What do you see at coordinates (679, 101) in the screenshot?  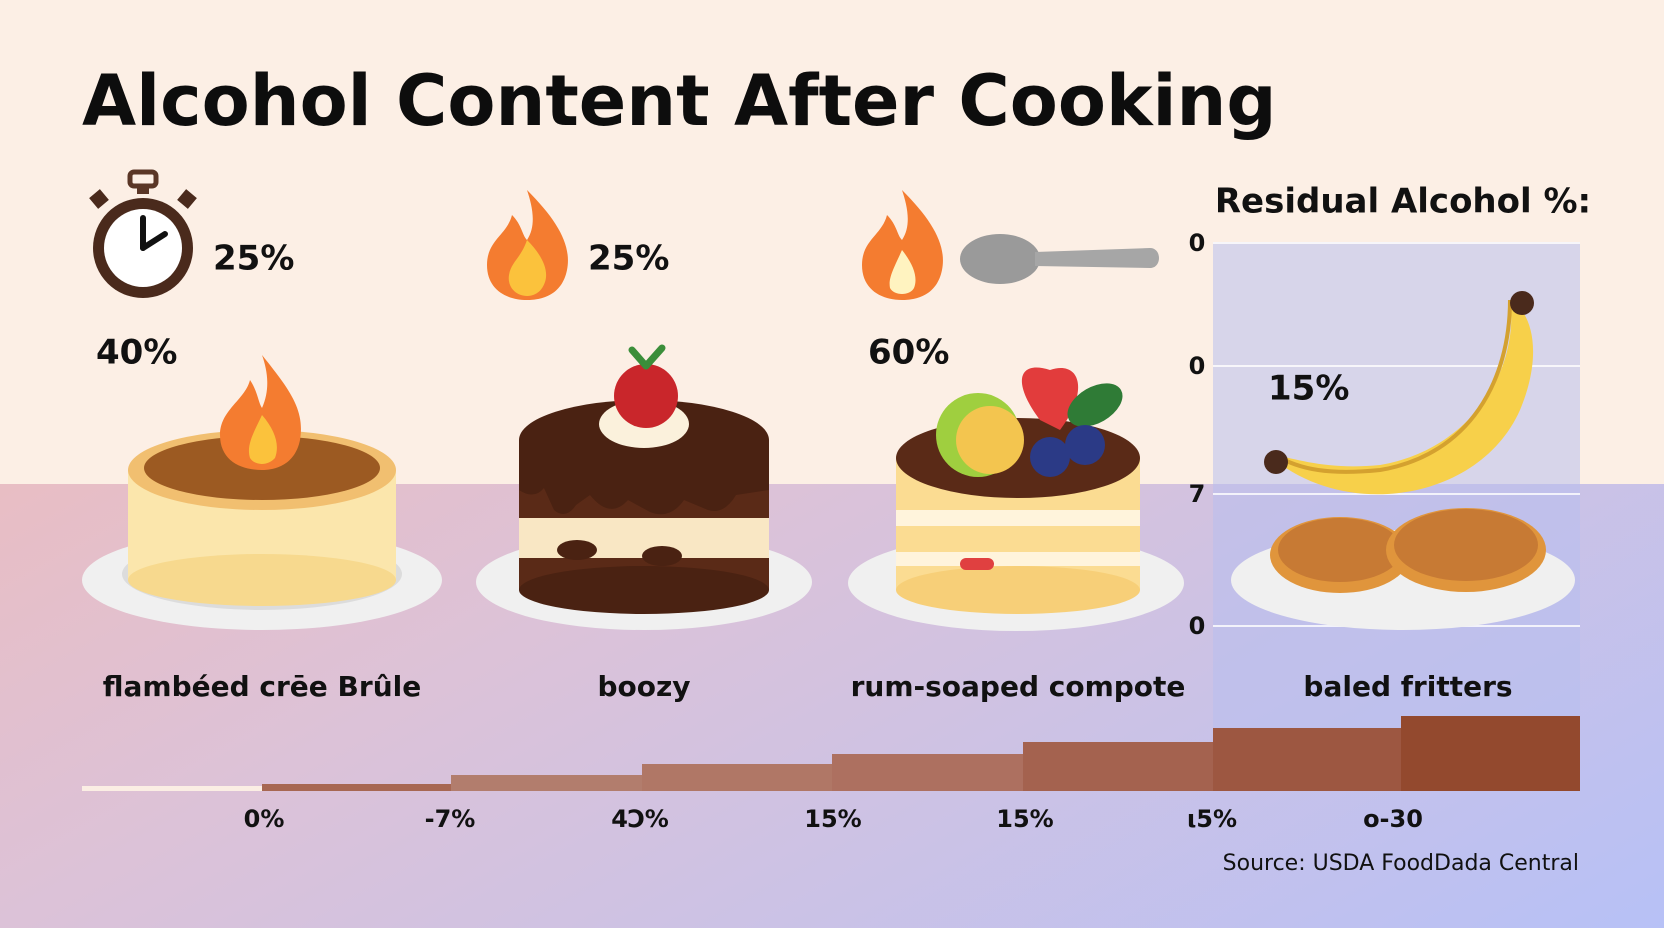 I see `title: Alcohol Content After Cooking` at bounding box center [679, 101].